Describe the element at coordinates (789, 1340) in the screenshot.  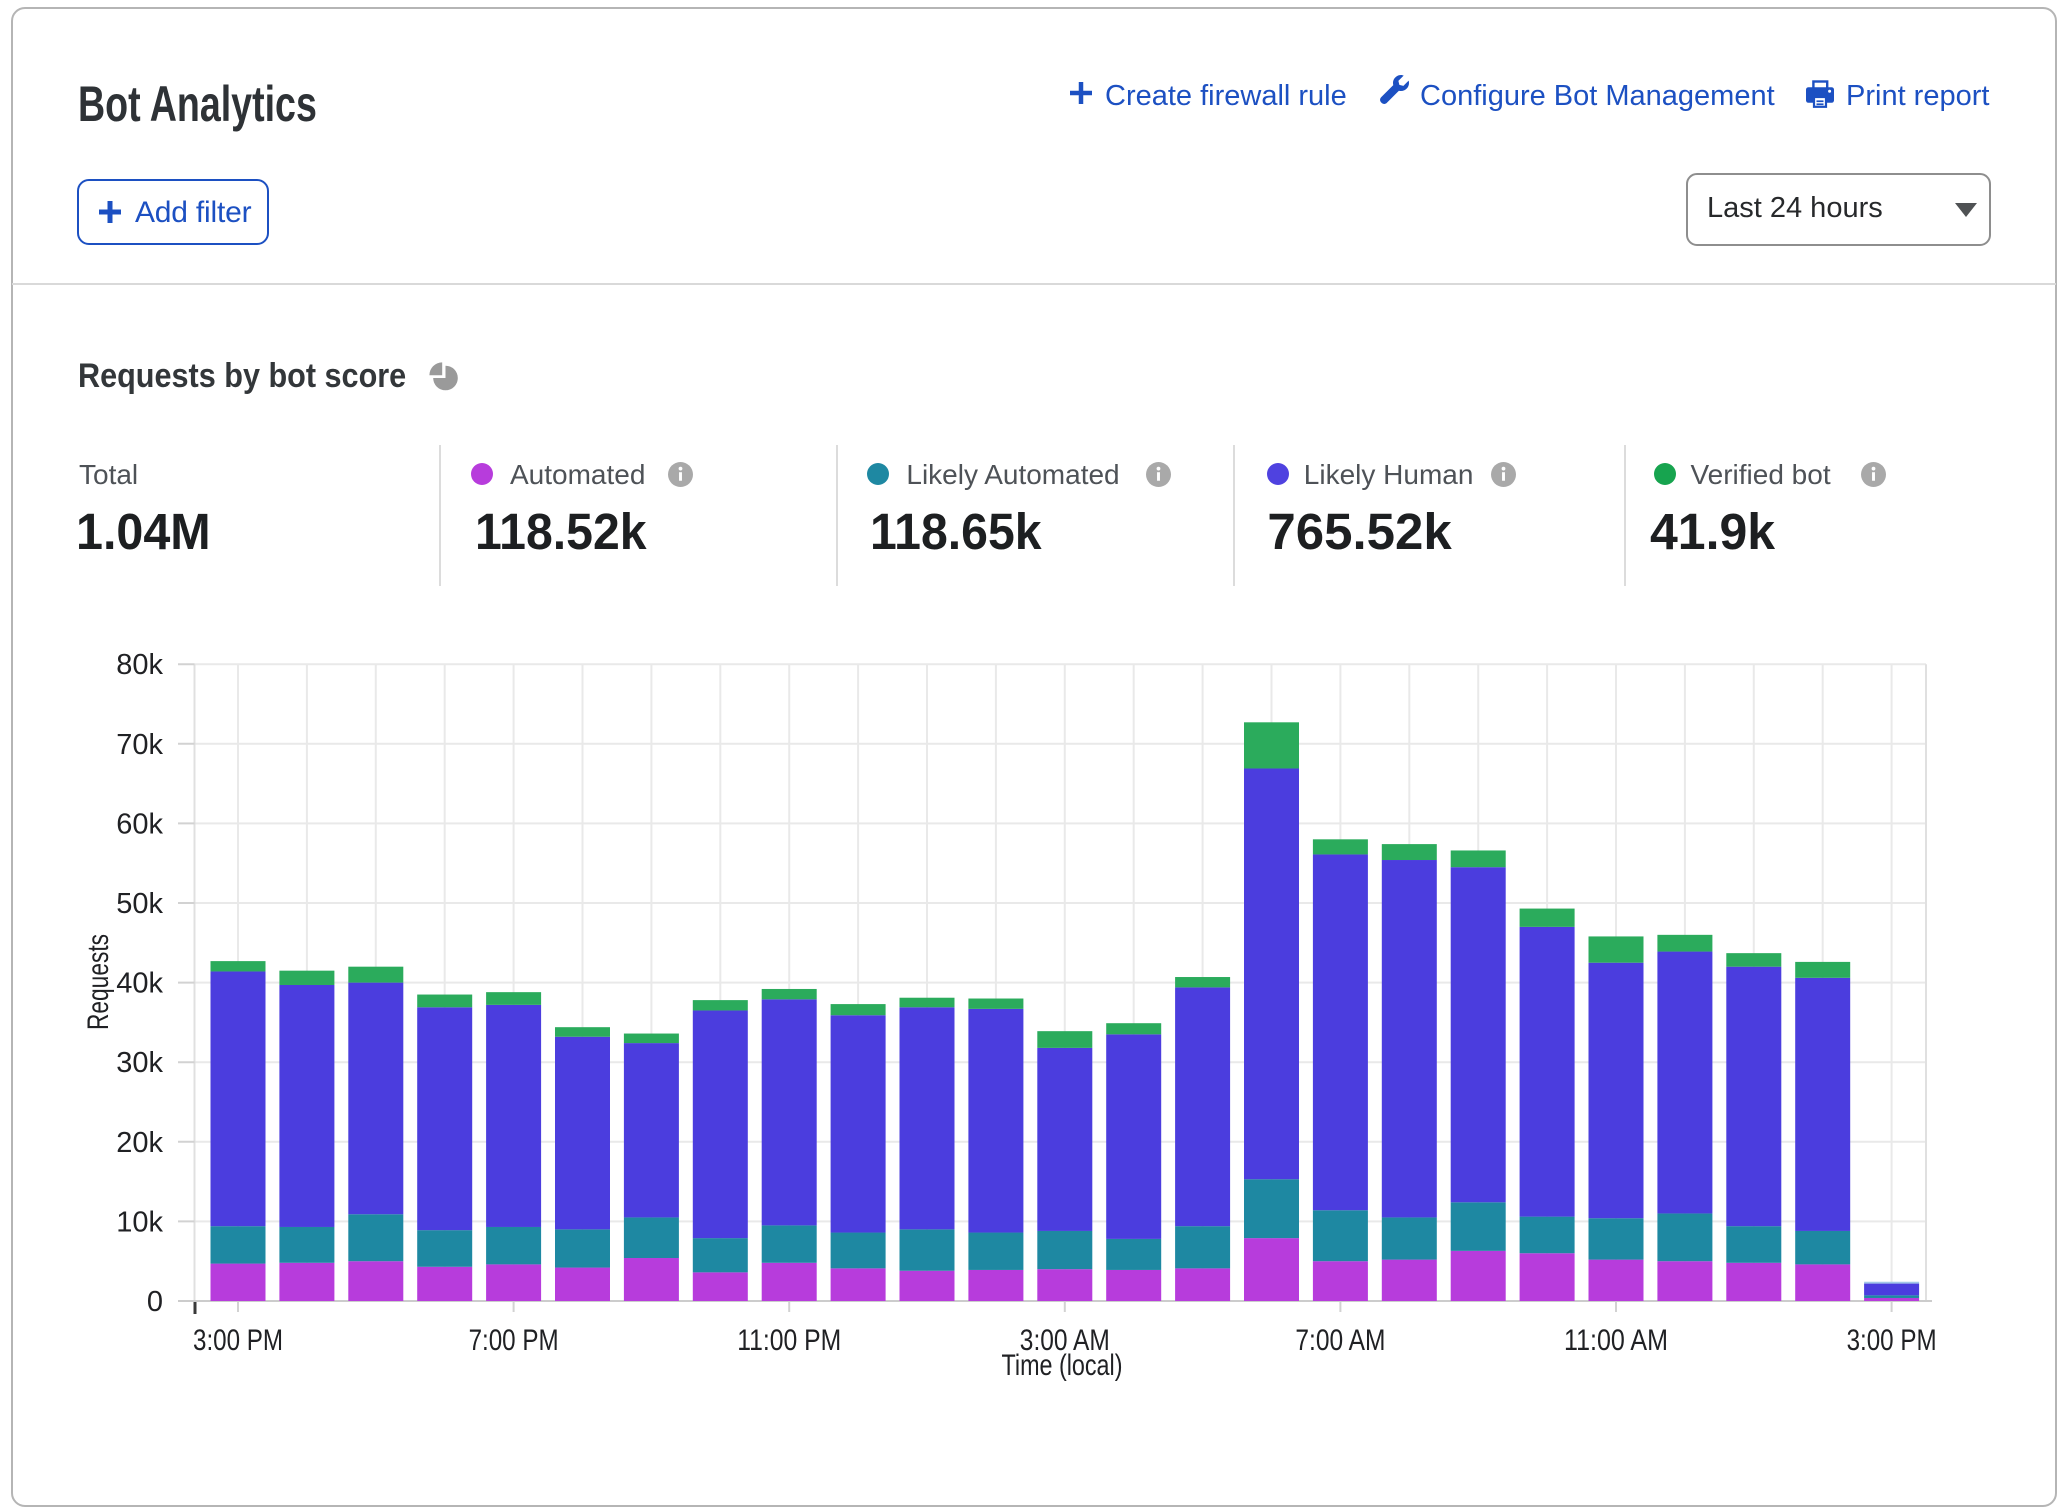
I see `svg-text: 11:00 PM` at that location.